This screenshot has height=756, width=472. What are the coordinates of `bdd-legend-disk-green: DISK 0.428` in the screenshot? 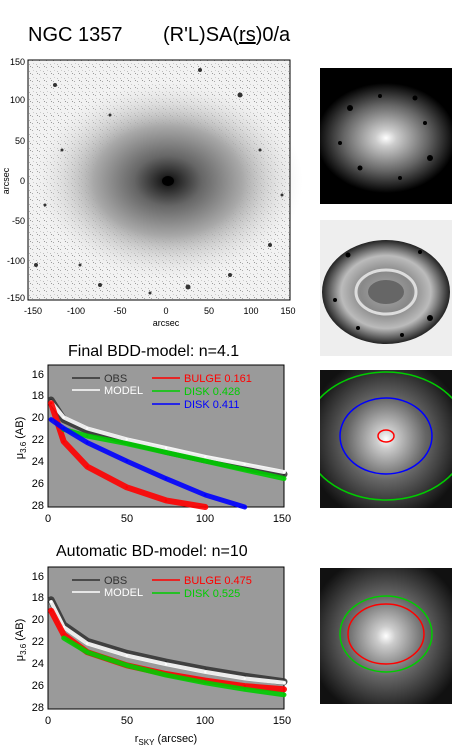 It's located at (212, 392).